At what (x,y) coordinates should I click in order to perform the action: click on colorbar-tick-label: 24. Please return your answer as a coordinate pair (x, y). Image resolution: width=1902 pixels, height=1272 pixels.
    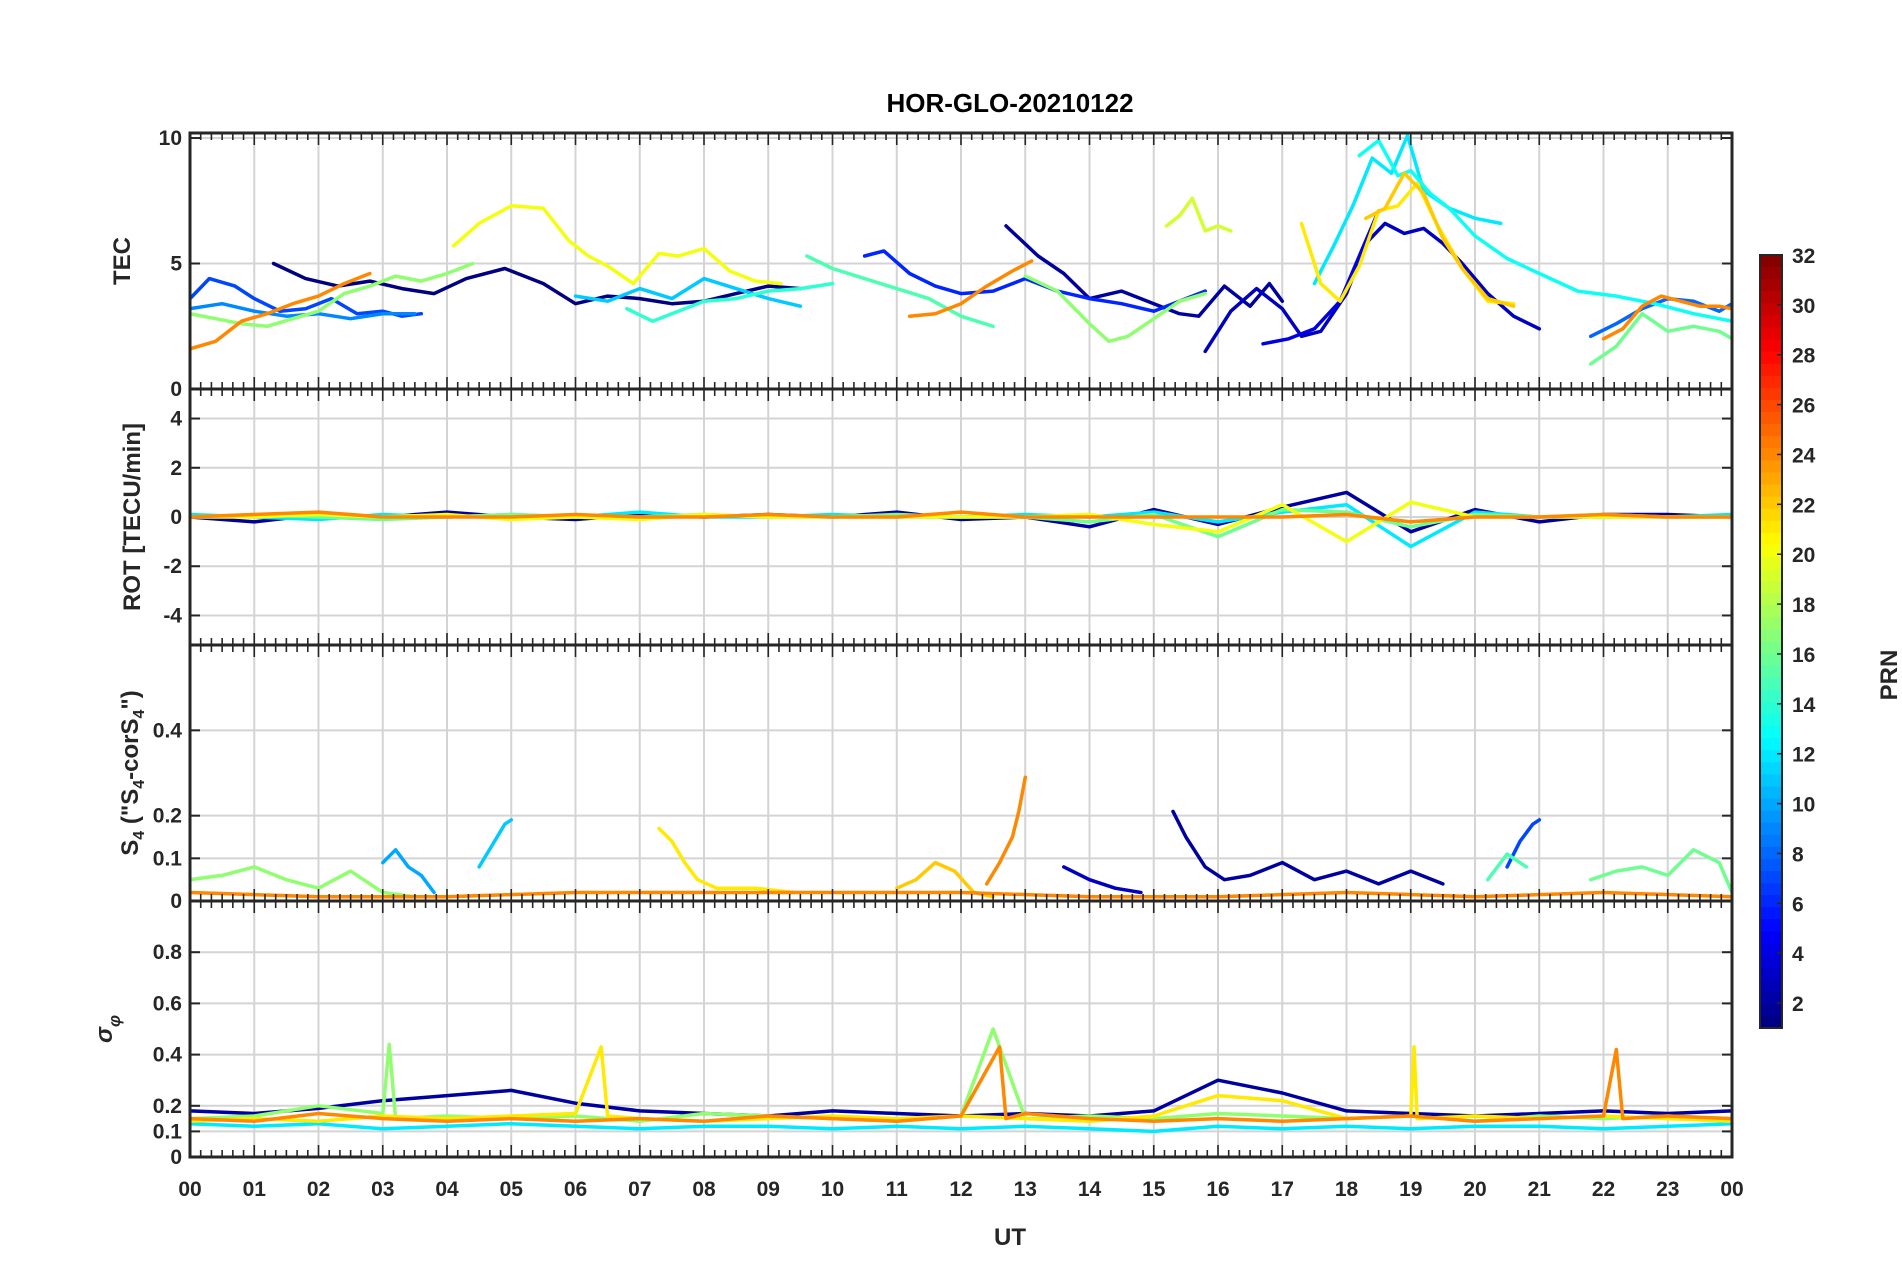
    Looking at the image, I should click on (1804, 455).